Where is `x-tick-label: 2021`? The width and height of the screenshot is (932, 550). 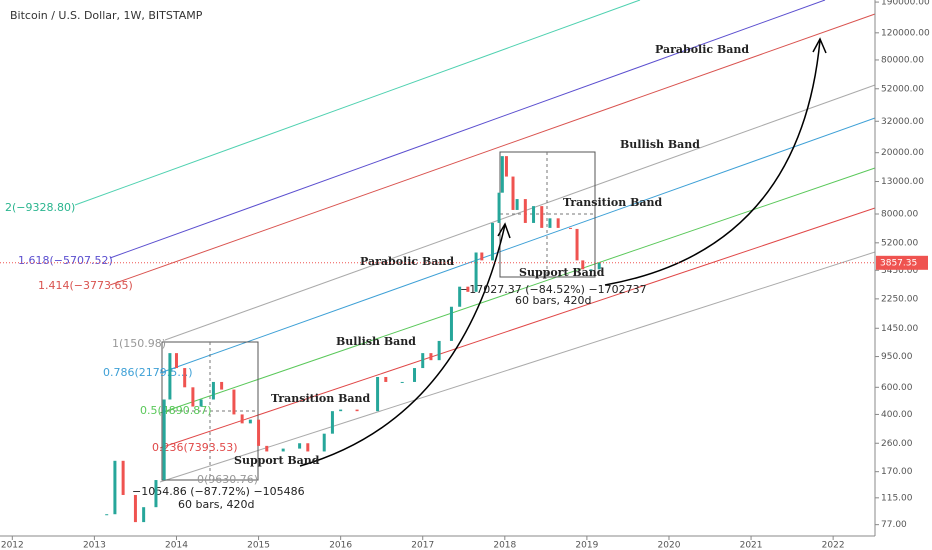
x-tick-label: 2021 is located at coordinates (751, 545).